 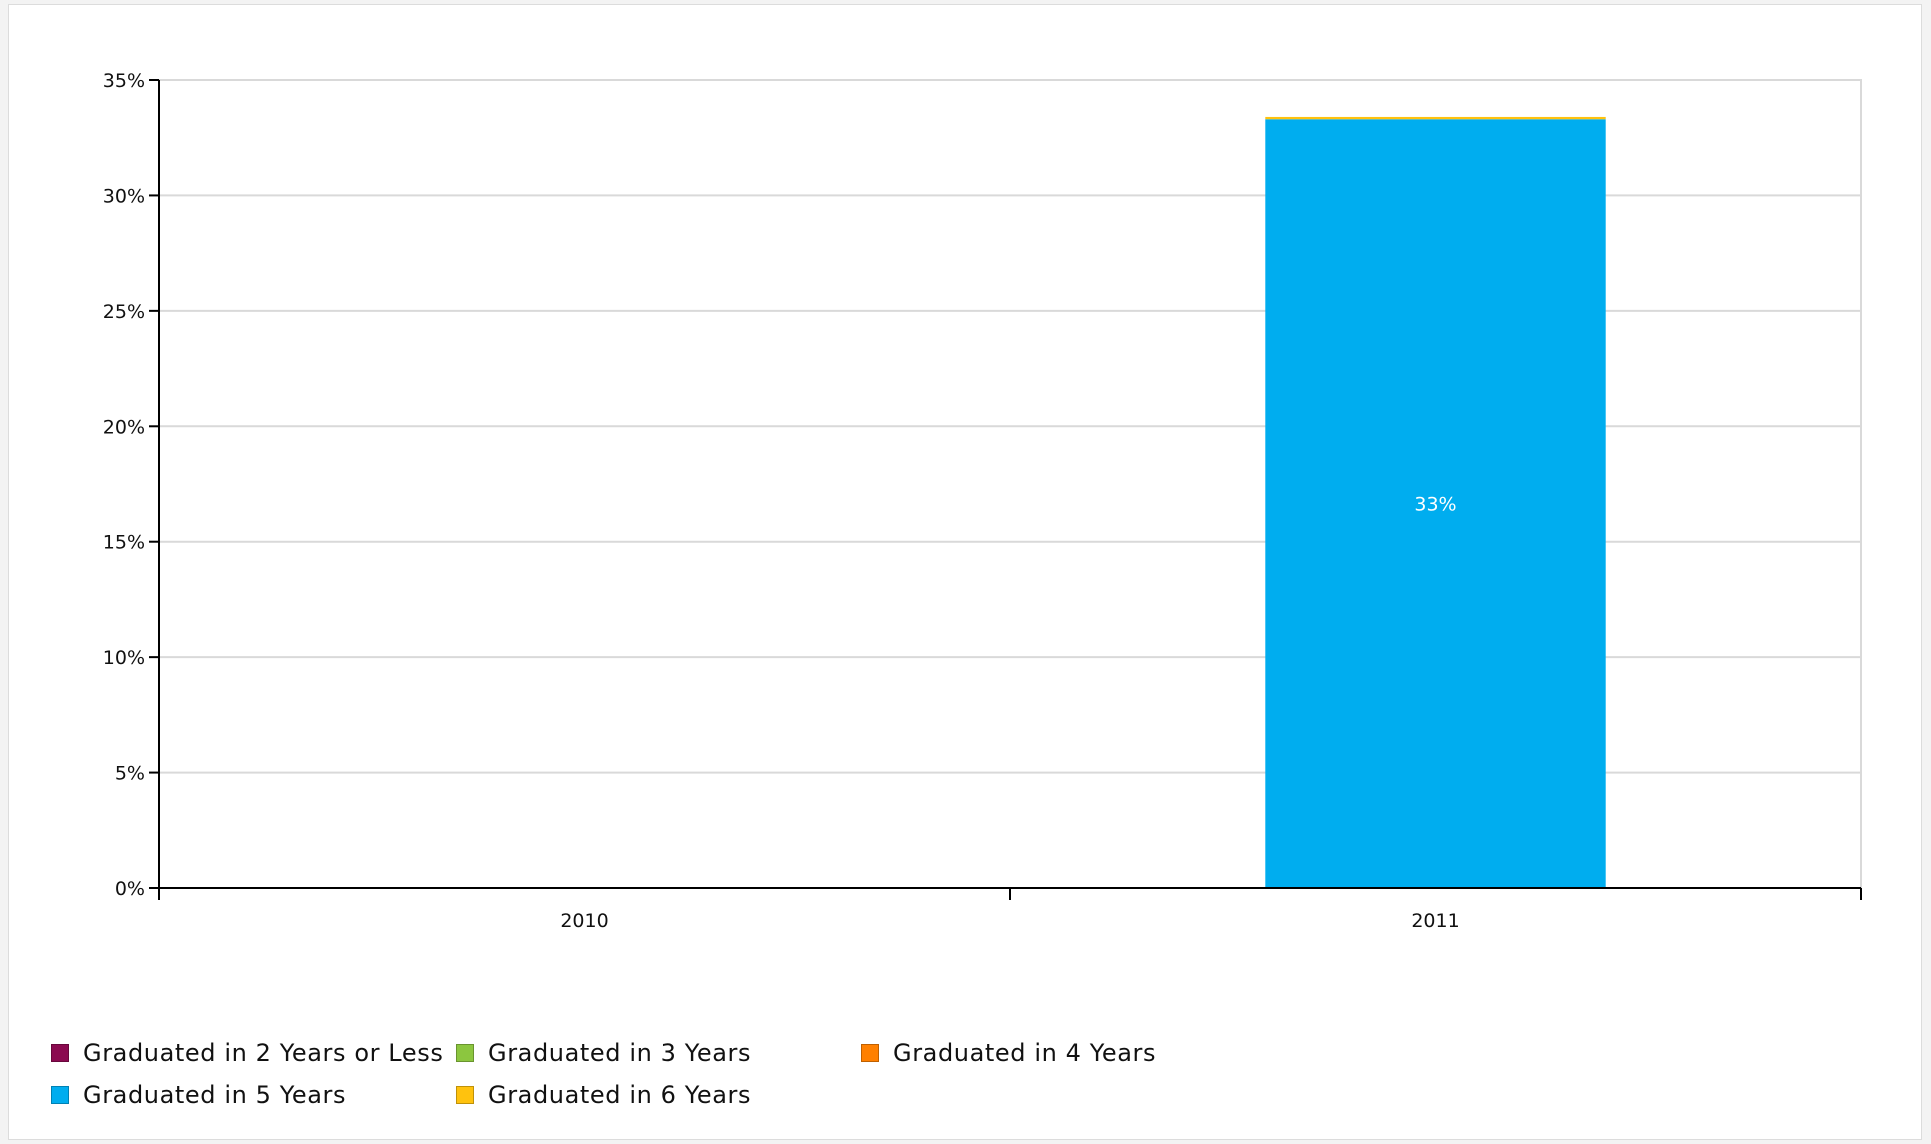 What do you see at coordinates (130, 889) in the screenshot?
I see `y-tick-label: 0%` at bounding box center [130, 889].